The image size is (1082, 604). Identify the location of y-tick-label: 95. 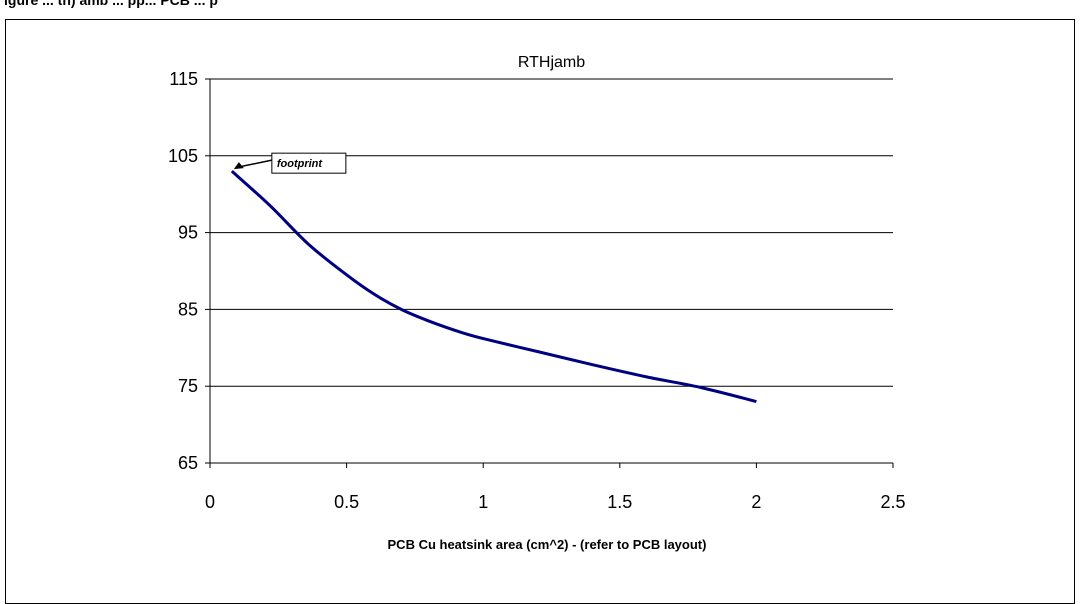
(188, 233).